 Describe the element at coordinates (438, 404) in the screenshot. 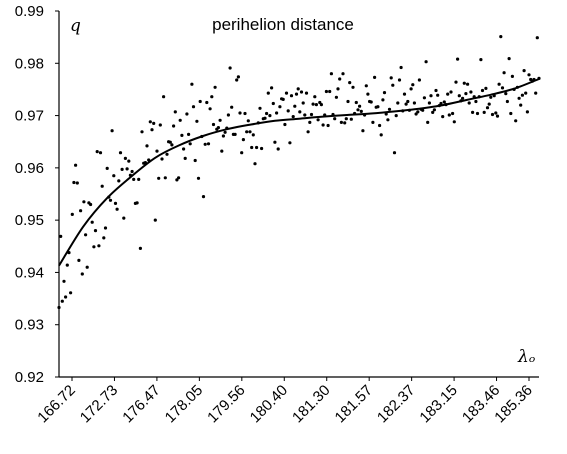

I see `x-tick-label: 183.15` at that location.